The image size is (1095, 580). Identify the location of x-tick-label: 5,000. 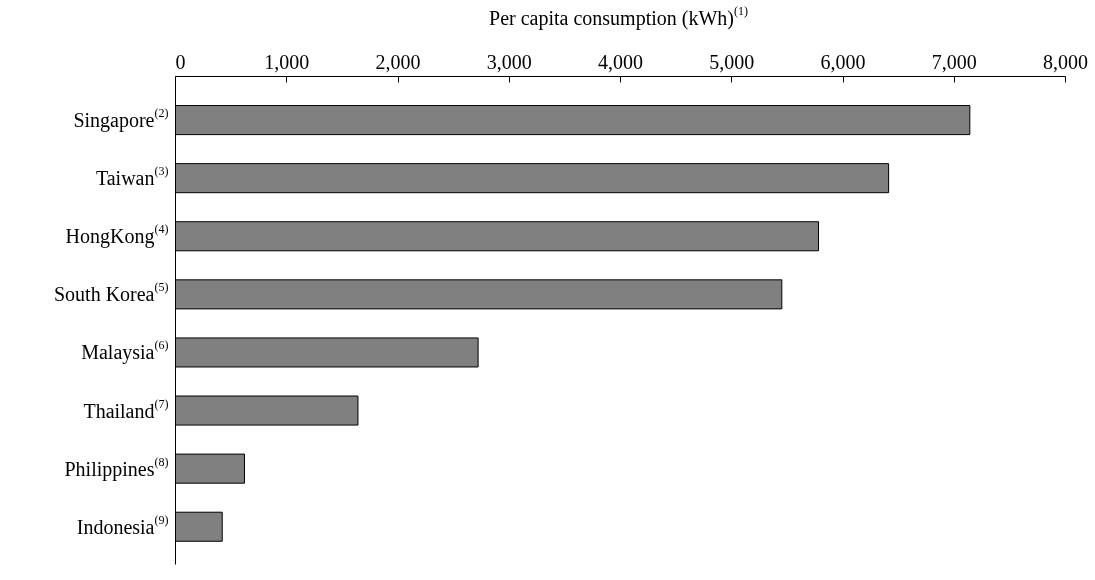
(732, 61).